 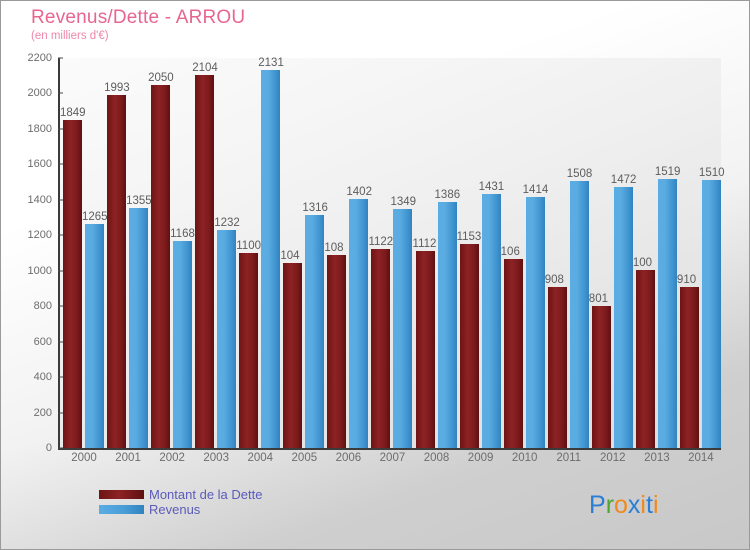 I want to click on bar-value-label: 2050, so click(x=161, y=77).